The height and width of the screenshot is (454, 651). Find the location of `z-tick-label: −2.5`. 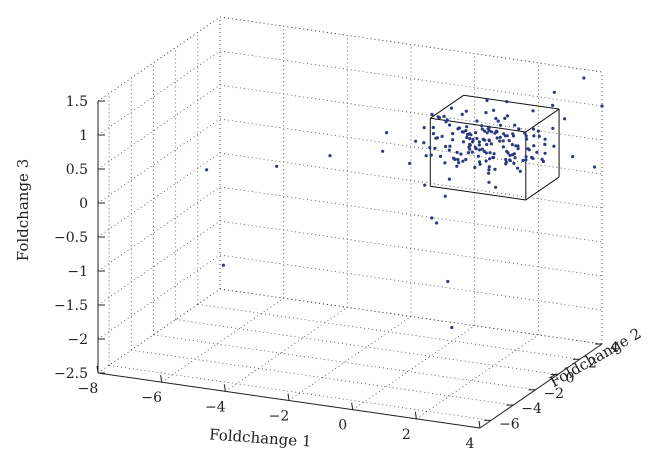

z-tick-label: −2.5 is located at coordinates (71, 374).